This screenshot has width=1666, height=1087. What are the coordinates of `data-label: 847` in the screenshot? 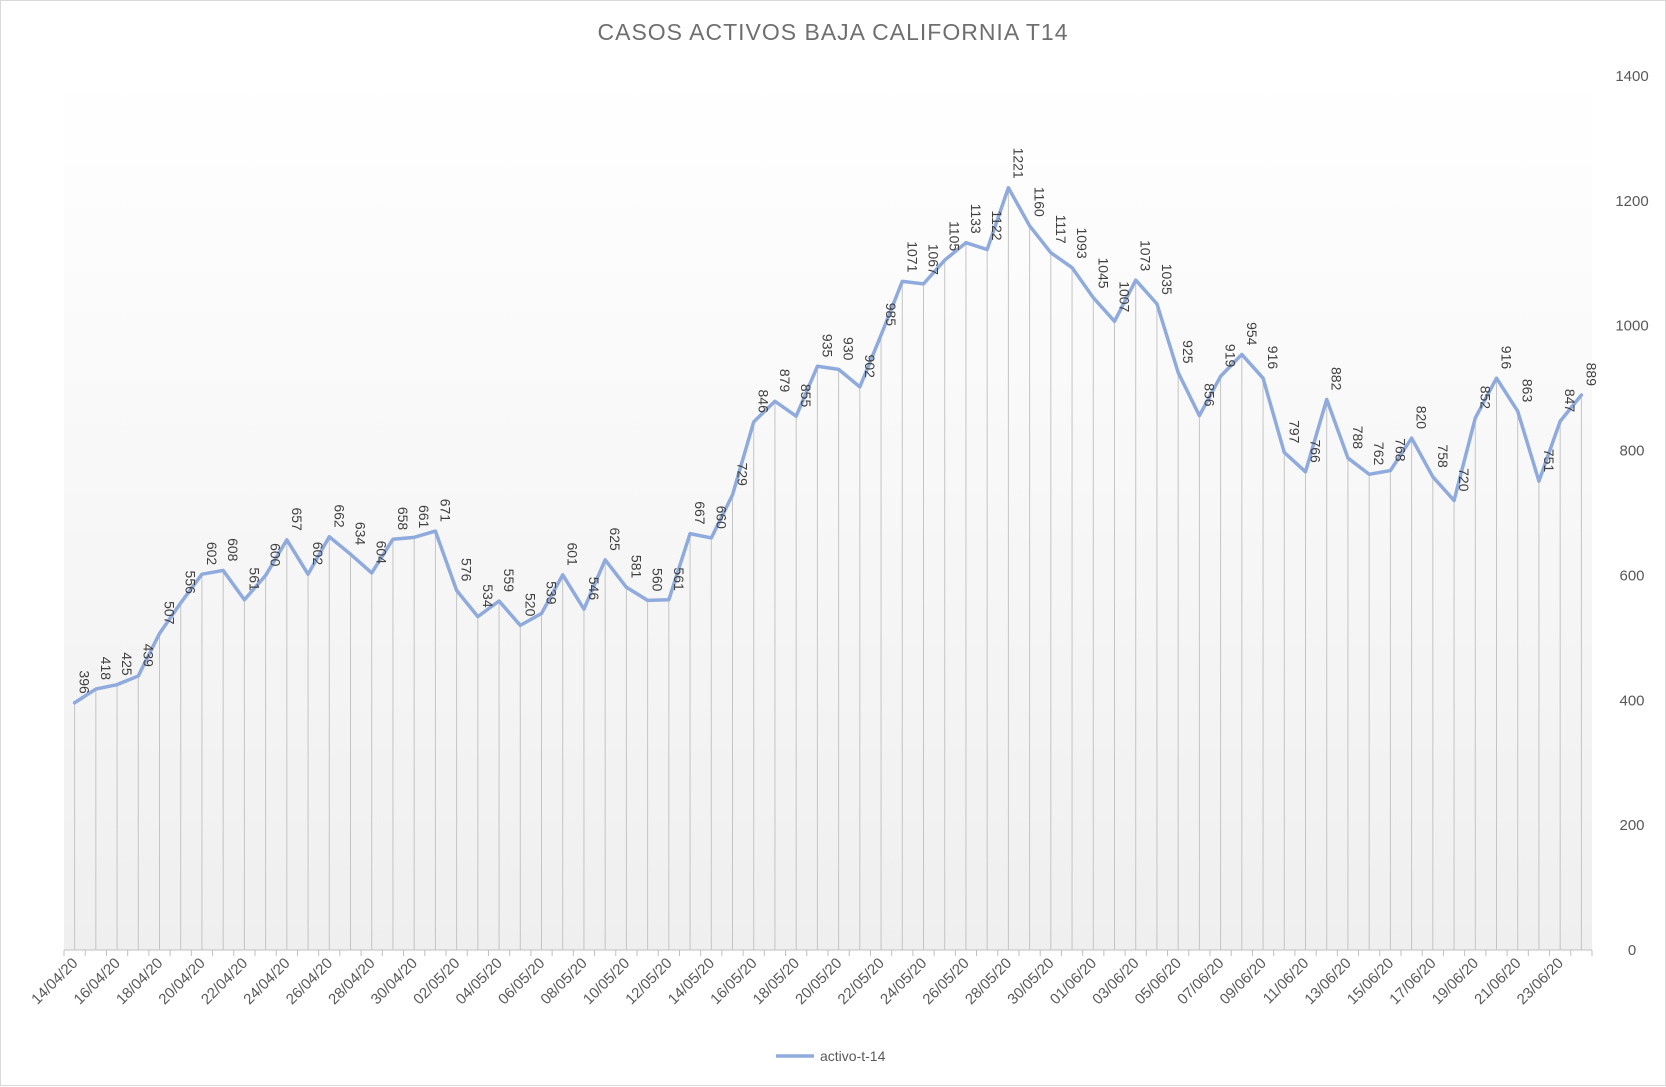 It's located at (1570, 401).